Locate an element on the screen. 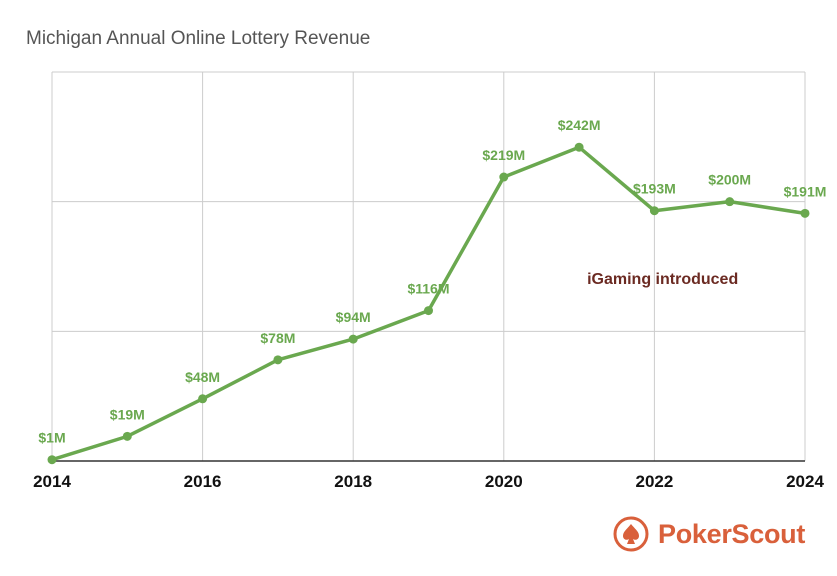 The image size is (837, 576). data-label-2020: $219M is located at coordinates (503, 155).